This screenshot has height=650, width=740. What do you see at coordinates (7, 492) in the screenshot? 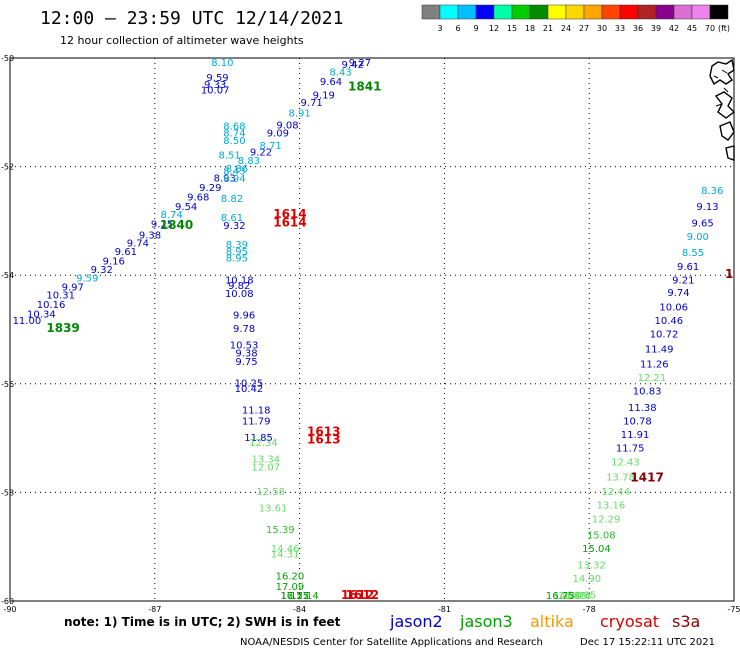
I see `latitude-tick-label: -58` at bounding box center [7, 492].